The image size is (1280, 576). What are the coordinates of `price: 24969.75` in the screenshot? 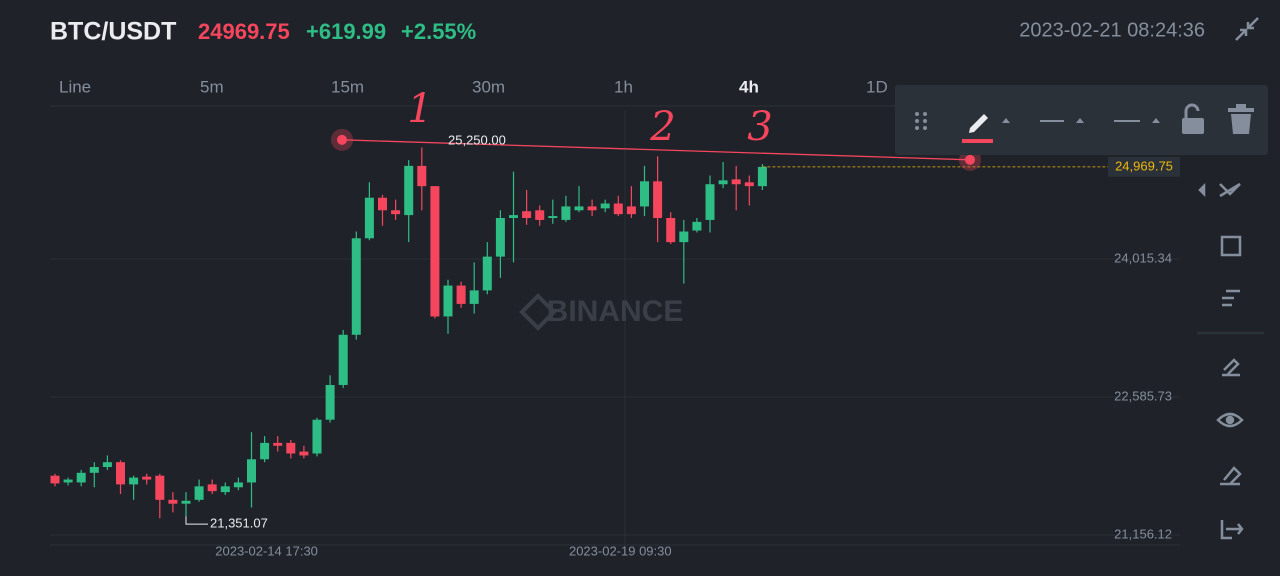 It's located at (244, 31).